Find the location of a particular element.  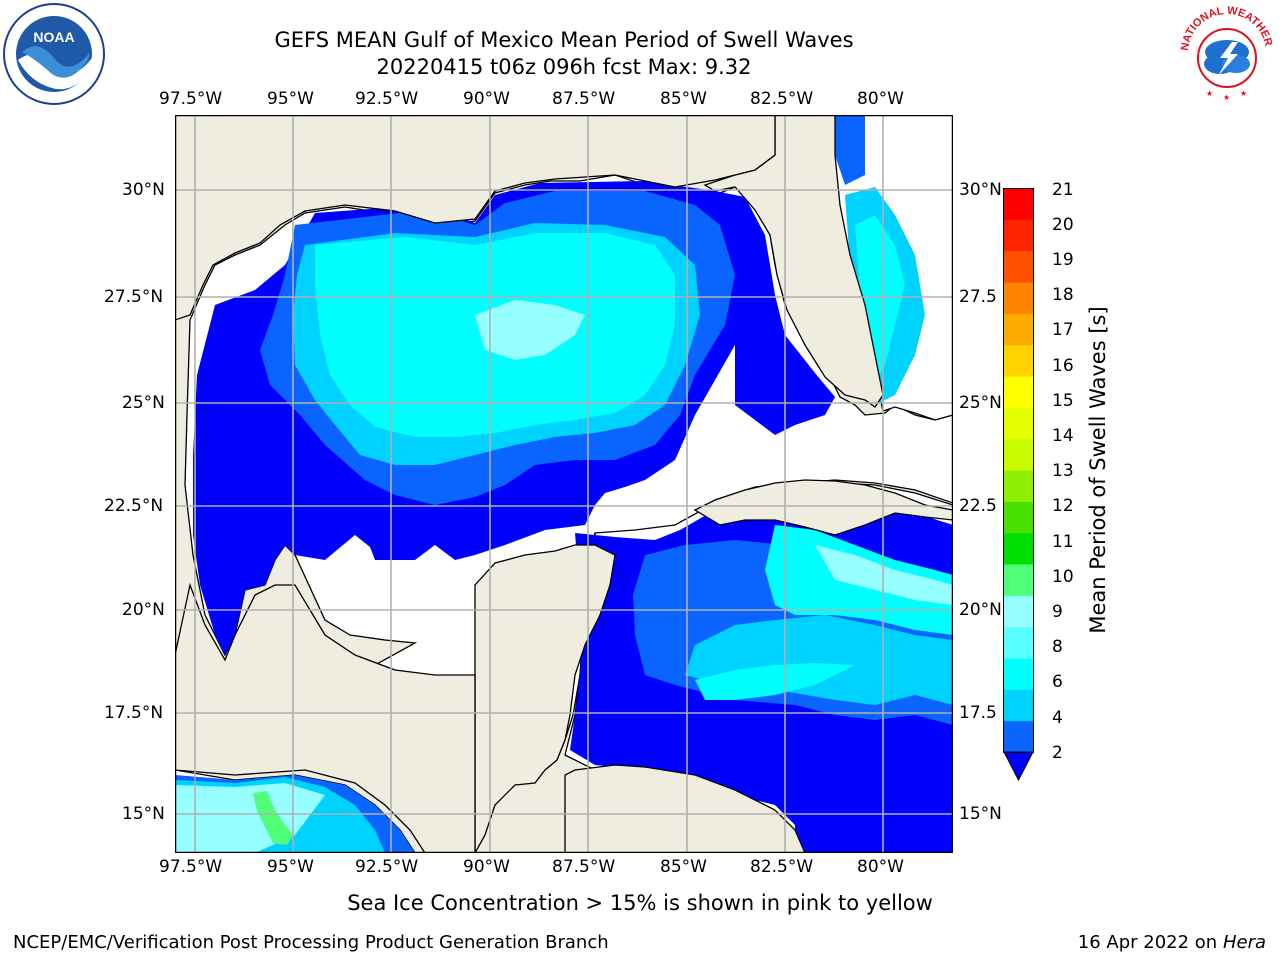

lon-label-bottom: 82.5°W is located at coordinates (782, 867).